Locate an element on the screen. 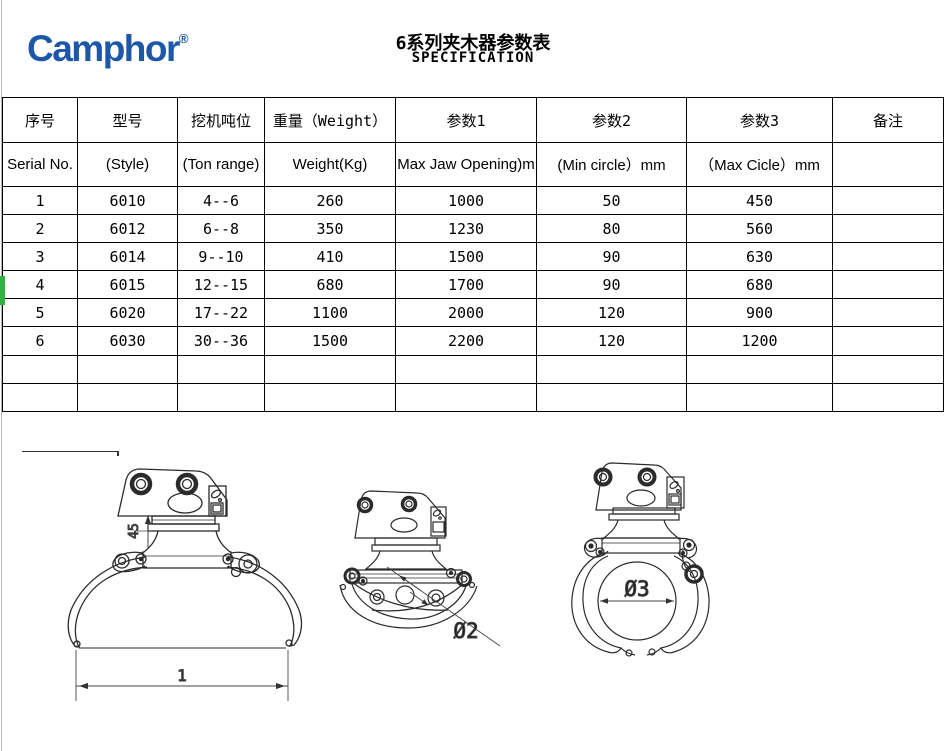 The image size is (946, 751). log-circle is located at coordinates (637, 601).